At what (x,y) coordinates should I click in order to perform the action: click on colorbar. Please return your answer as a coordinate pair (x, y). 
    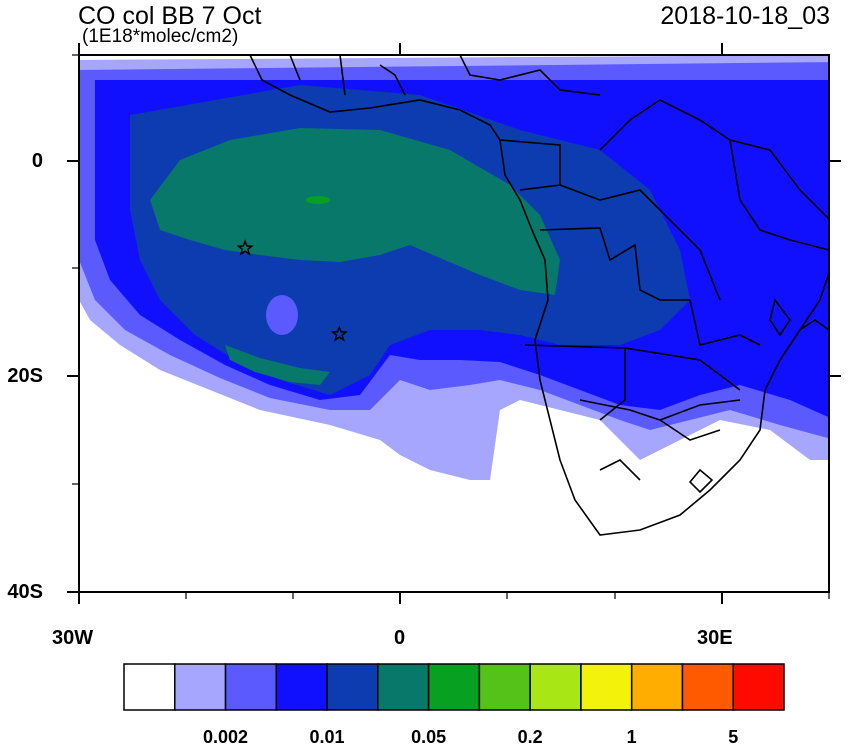
    Looking at the image, I should click on (454, 687).